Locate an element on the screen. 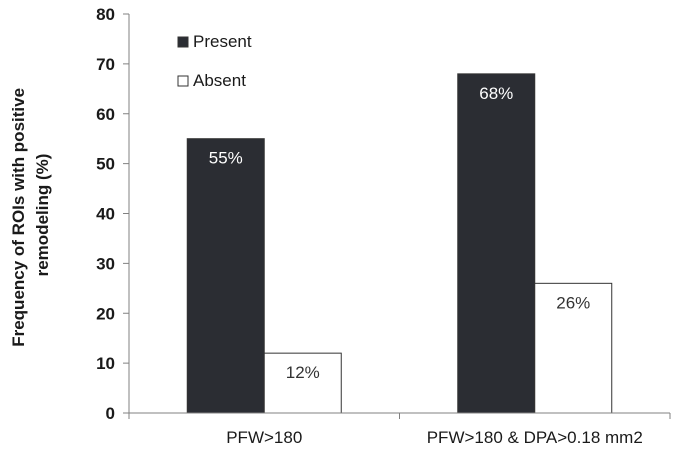 The height and width of the screenshot is (450, 679). x-axis: PFW>180 PFW>180 & DPA>0.18 mm2 is located at coordinates (399, 429).